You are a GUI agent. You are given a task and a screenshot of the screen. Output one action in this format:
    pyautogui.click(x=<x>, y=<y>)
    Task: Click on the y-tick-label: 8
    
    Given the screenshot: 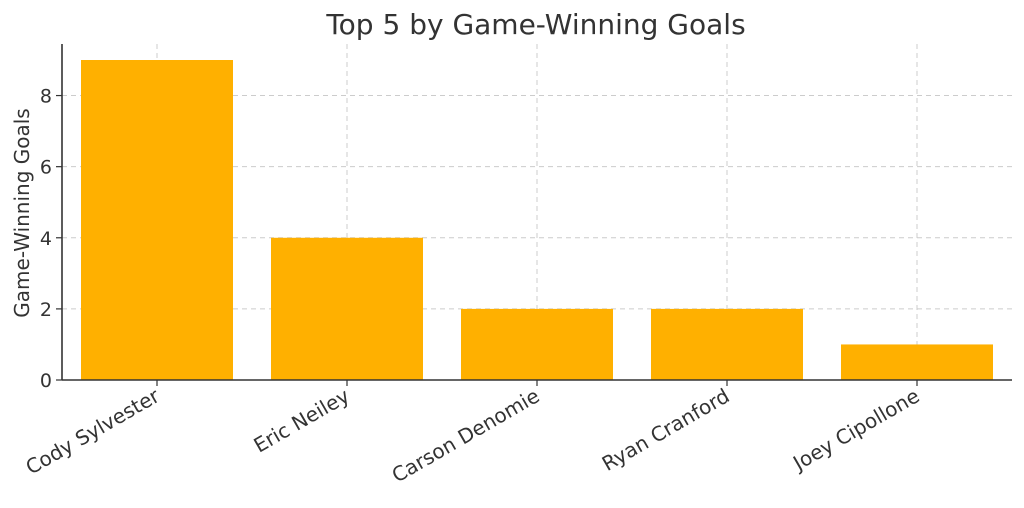 What is the action you would take?
    pyautogui.click(x=46, y=97)
    